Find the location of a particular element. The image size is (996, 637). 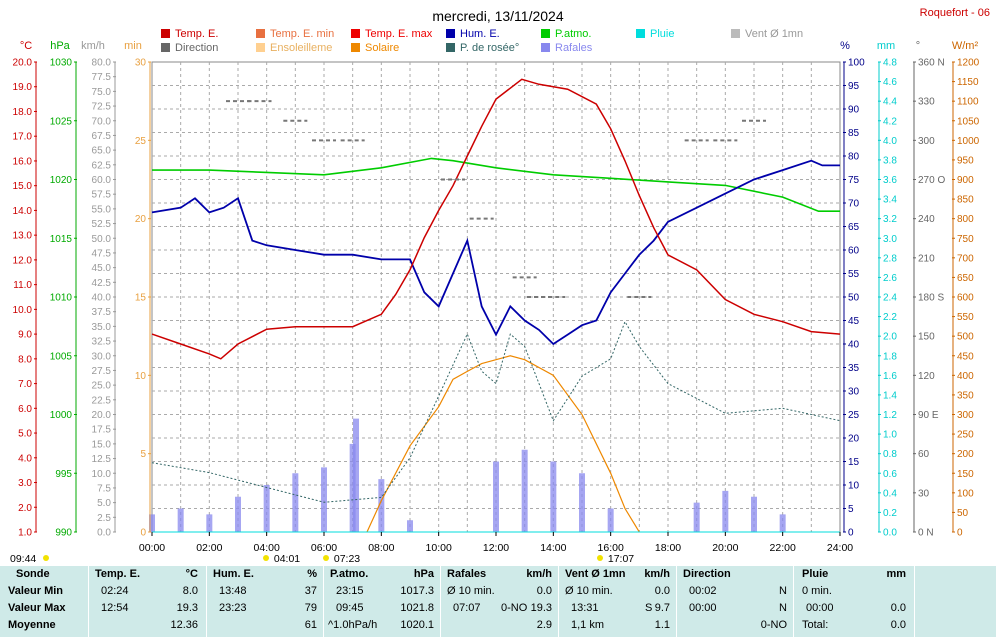

wind-min: 0.0 is located at coordinates (662, 591).